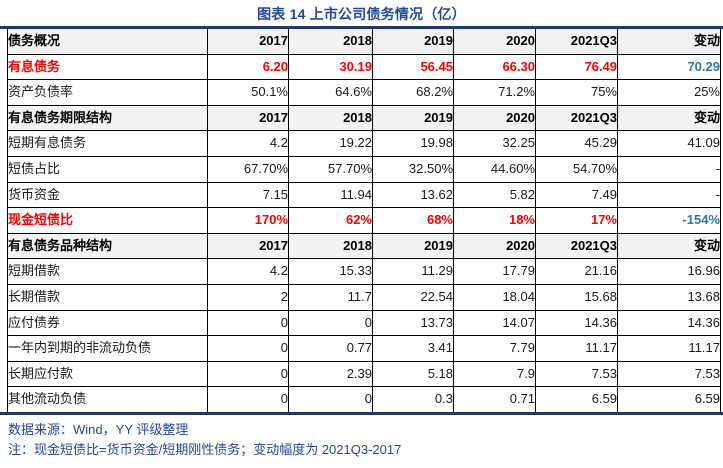  Describe the element at coordinates (364, 42) in the screenshot. I see `section-header-row: 债务概况 2017 2018 2019 2020 2021Q3 变动` at that location.